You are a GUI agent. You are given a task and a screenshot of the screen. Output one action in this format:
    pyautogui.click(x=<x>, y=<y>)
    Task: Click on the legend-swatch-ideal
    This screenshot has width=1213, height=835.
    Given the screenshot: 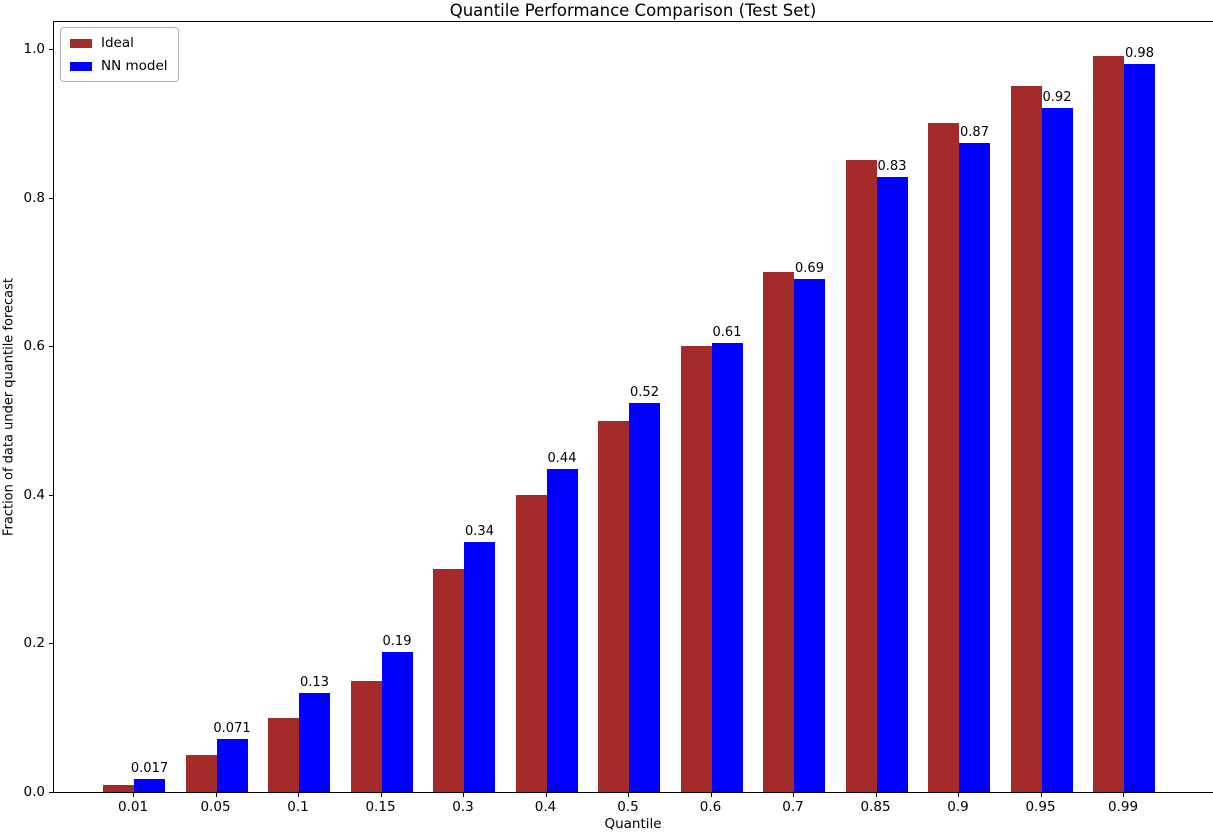 What is the action you would take?
    pyautogui.click(x=81, y=43)
    